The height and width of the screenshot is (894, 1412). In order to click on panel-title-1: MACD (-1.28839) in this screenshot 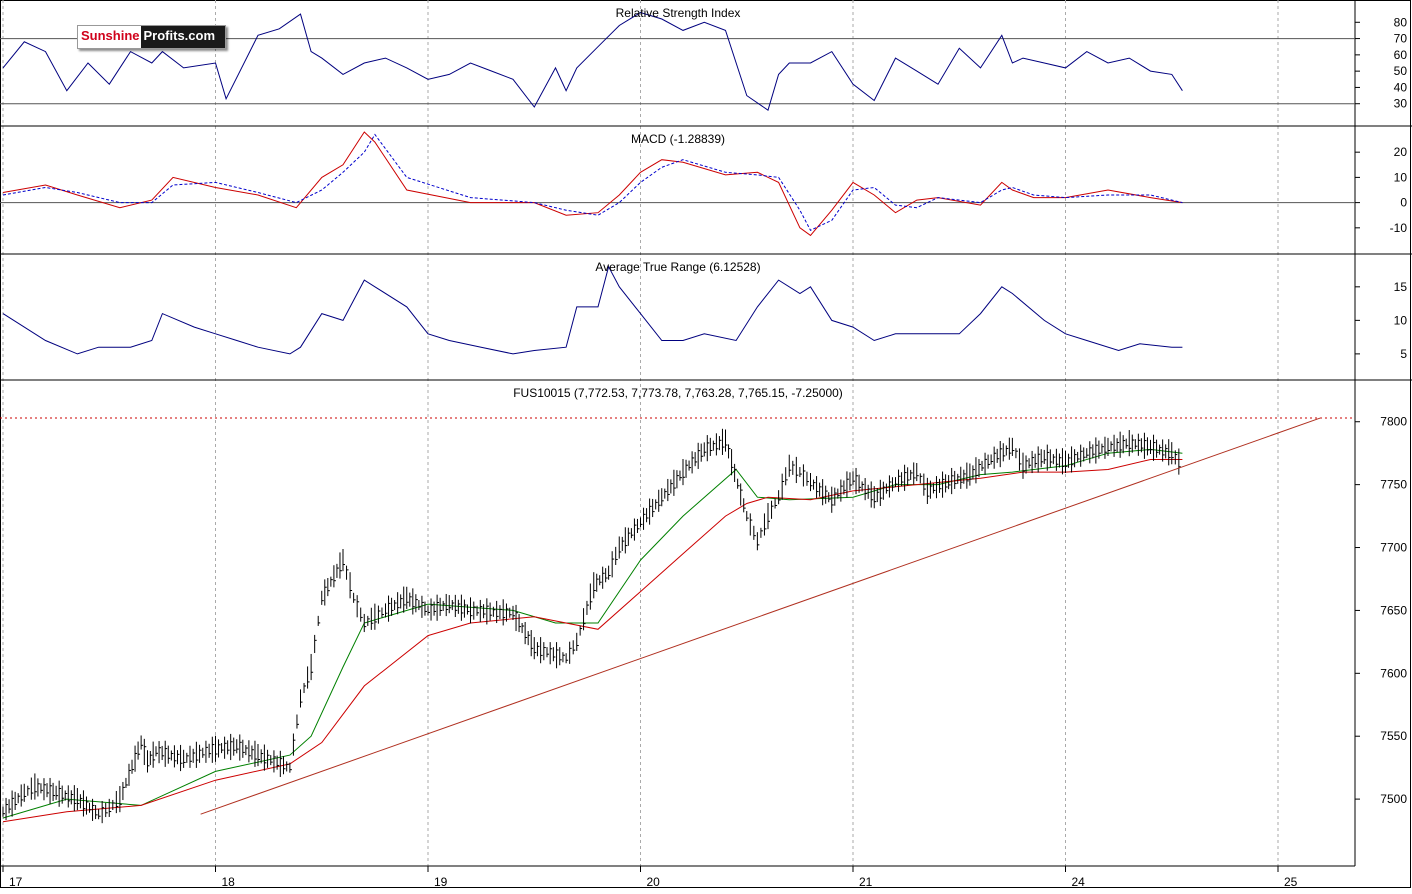, I will do `click(678, 139)`.